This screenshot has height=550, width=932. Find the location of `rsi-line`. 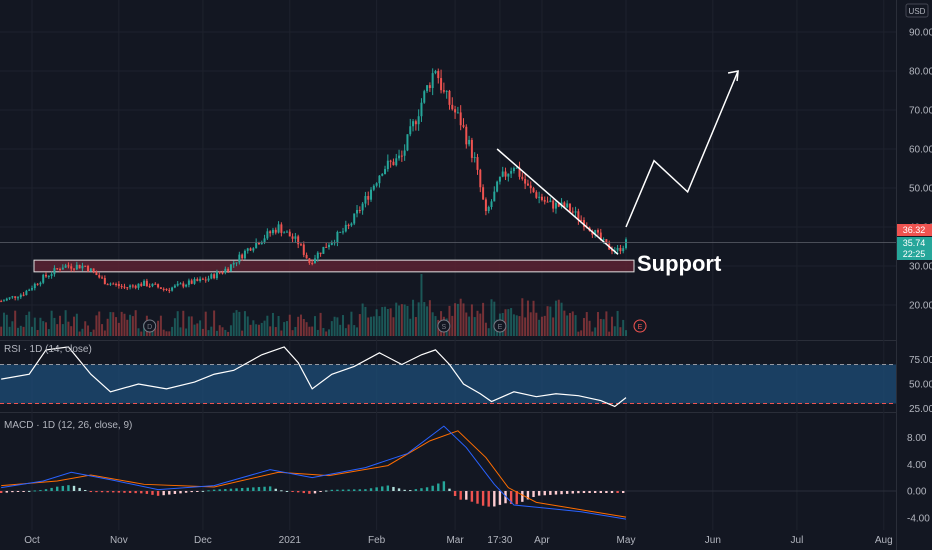

rsi-line is located at coordinates (314, 377).